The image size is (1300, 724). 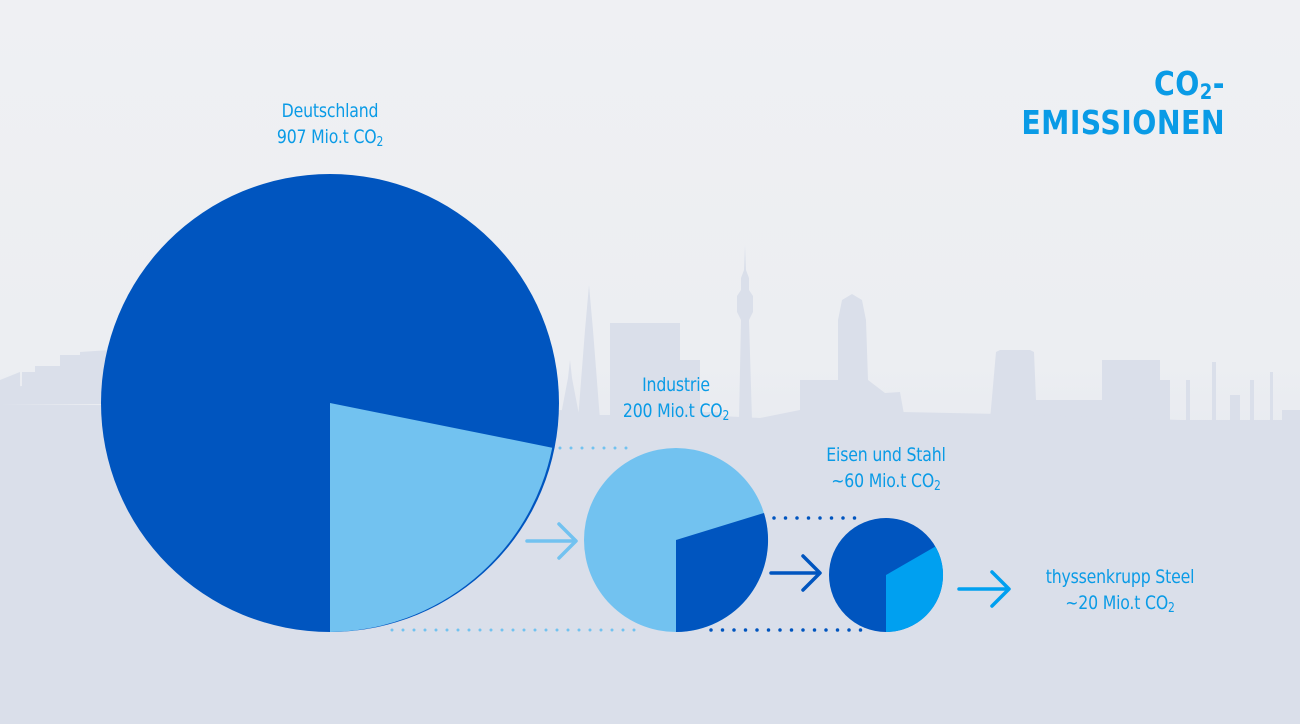 I want to click on slice-thyssenkrupp-steel, so click(x=915, y=589).